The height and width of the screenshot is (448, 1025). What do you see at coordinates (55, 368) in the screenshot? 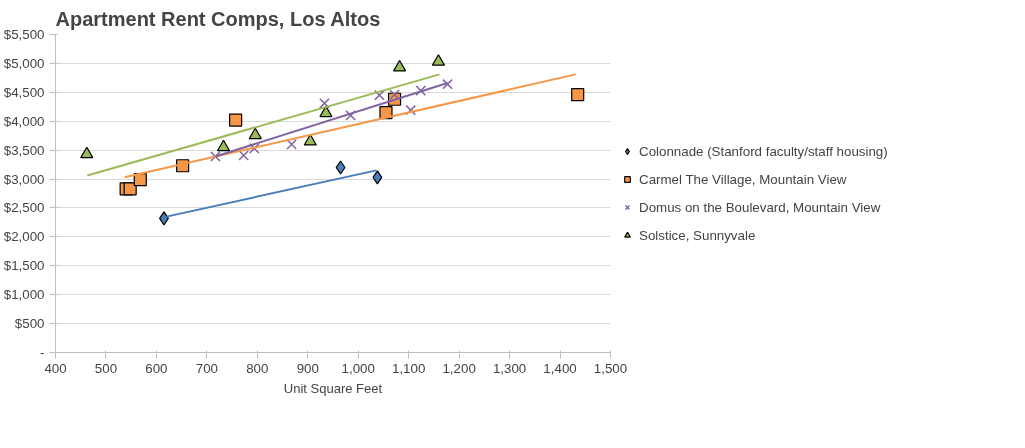
I see `x-tick-label: 400` at bounding box center [55, 368].